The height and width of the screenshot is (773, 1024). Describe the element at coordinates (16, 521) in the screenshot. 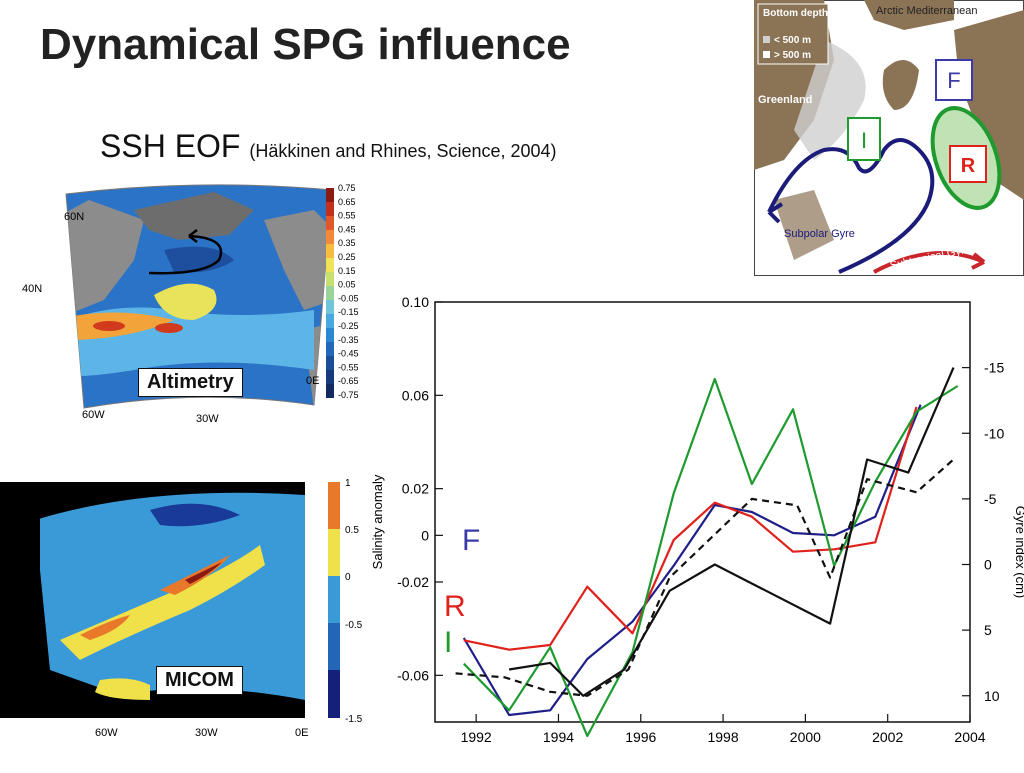

I see `micom-lat-label: 60N` at that location.